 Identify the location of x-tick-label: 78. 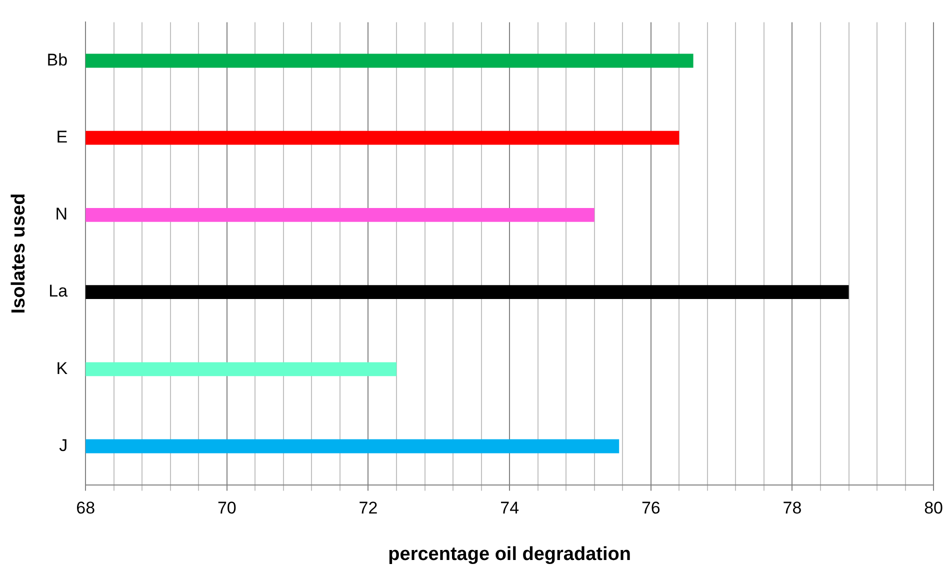
(792, 508).